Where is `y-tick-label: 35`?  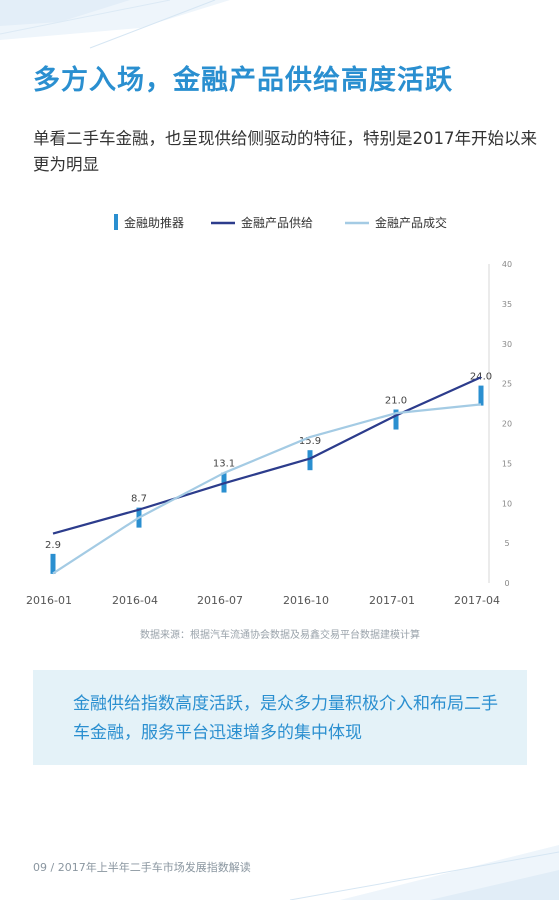
y-tick-label: 35 is located at coordinates (507, 304).